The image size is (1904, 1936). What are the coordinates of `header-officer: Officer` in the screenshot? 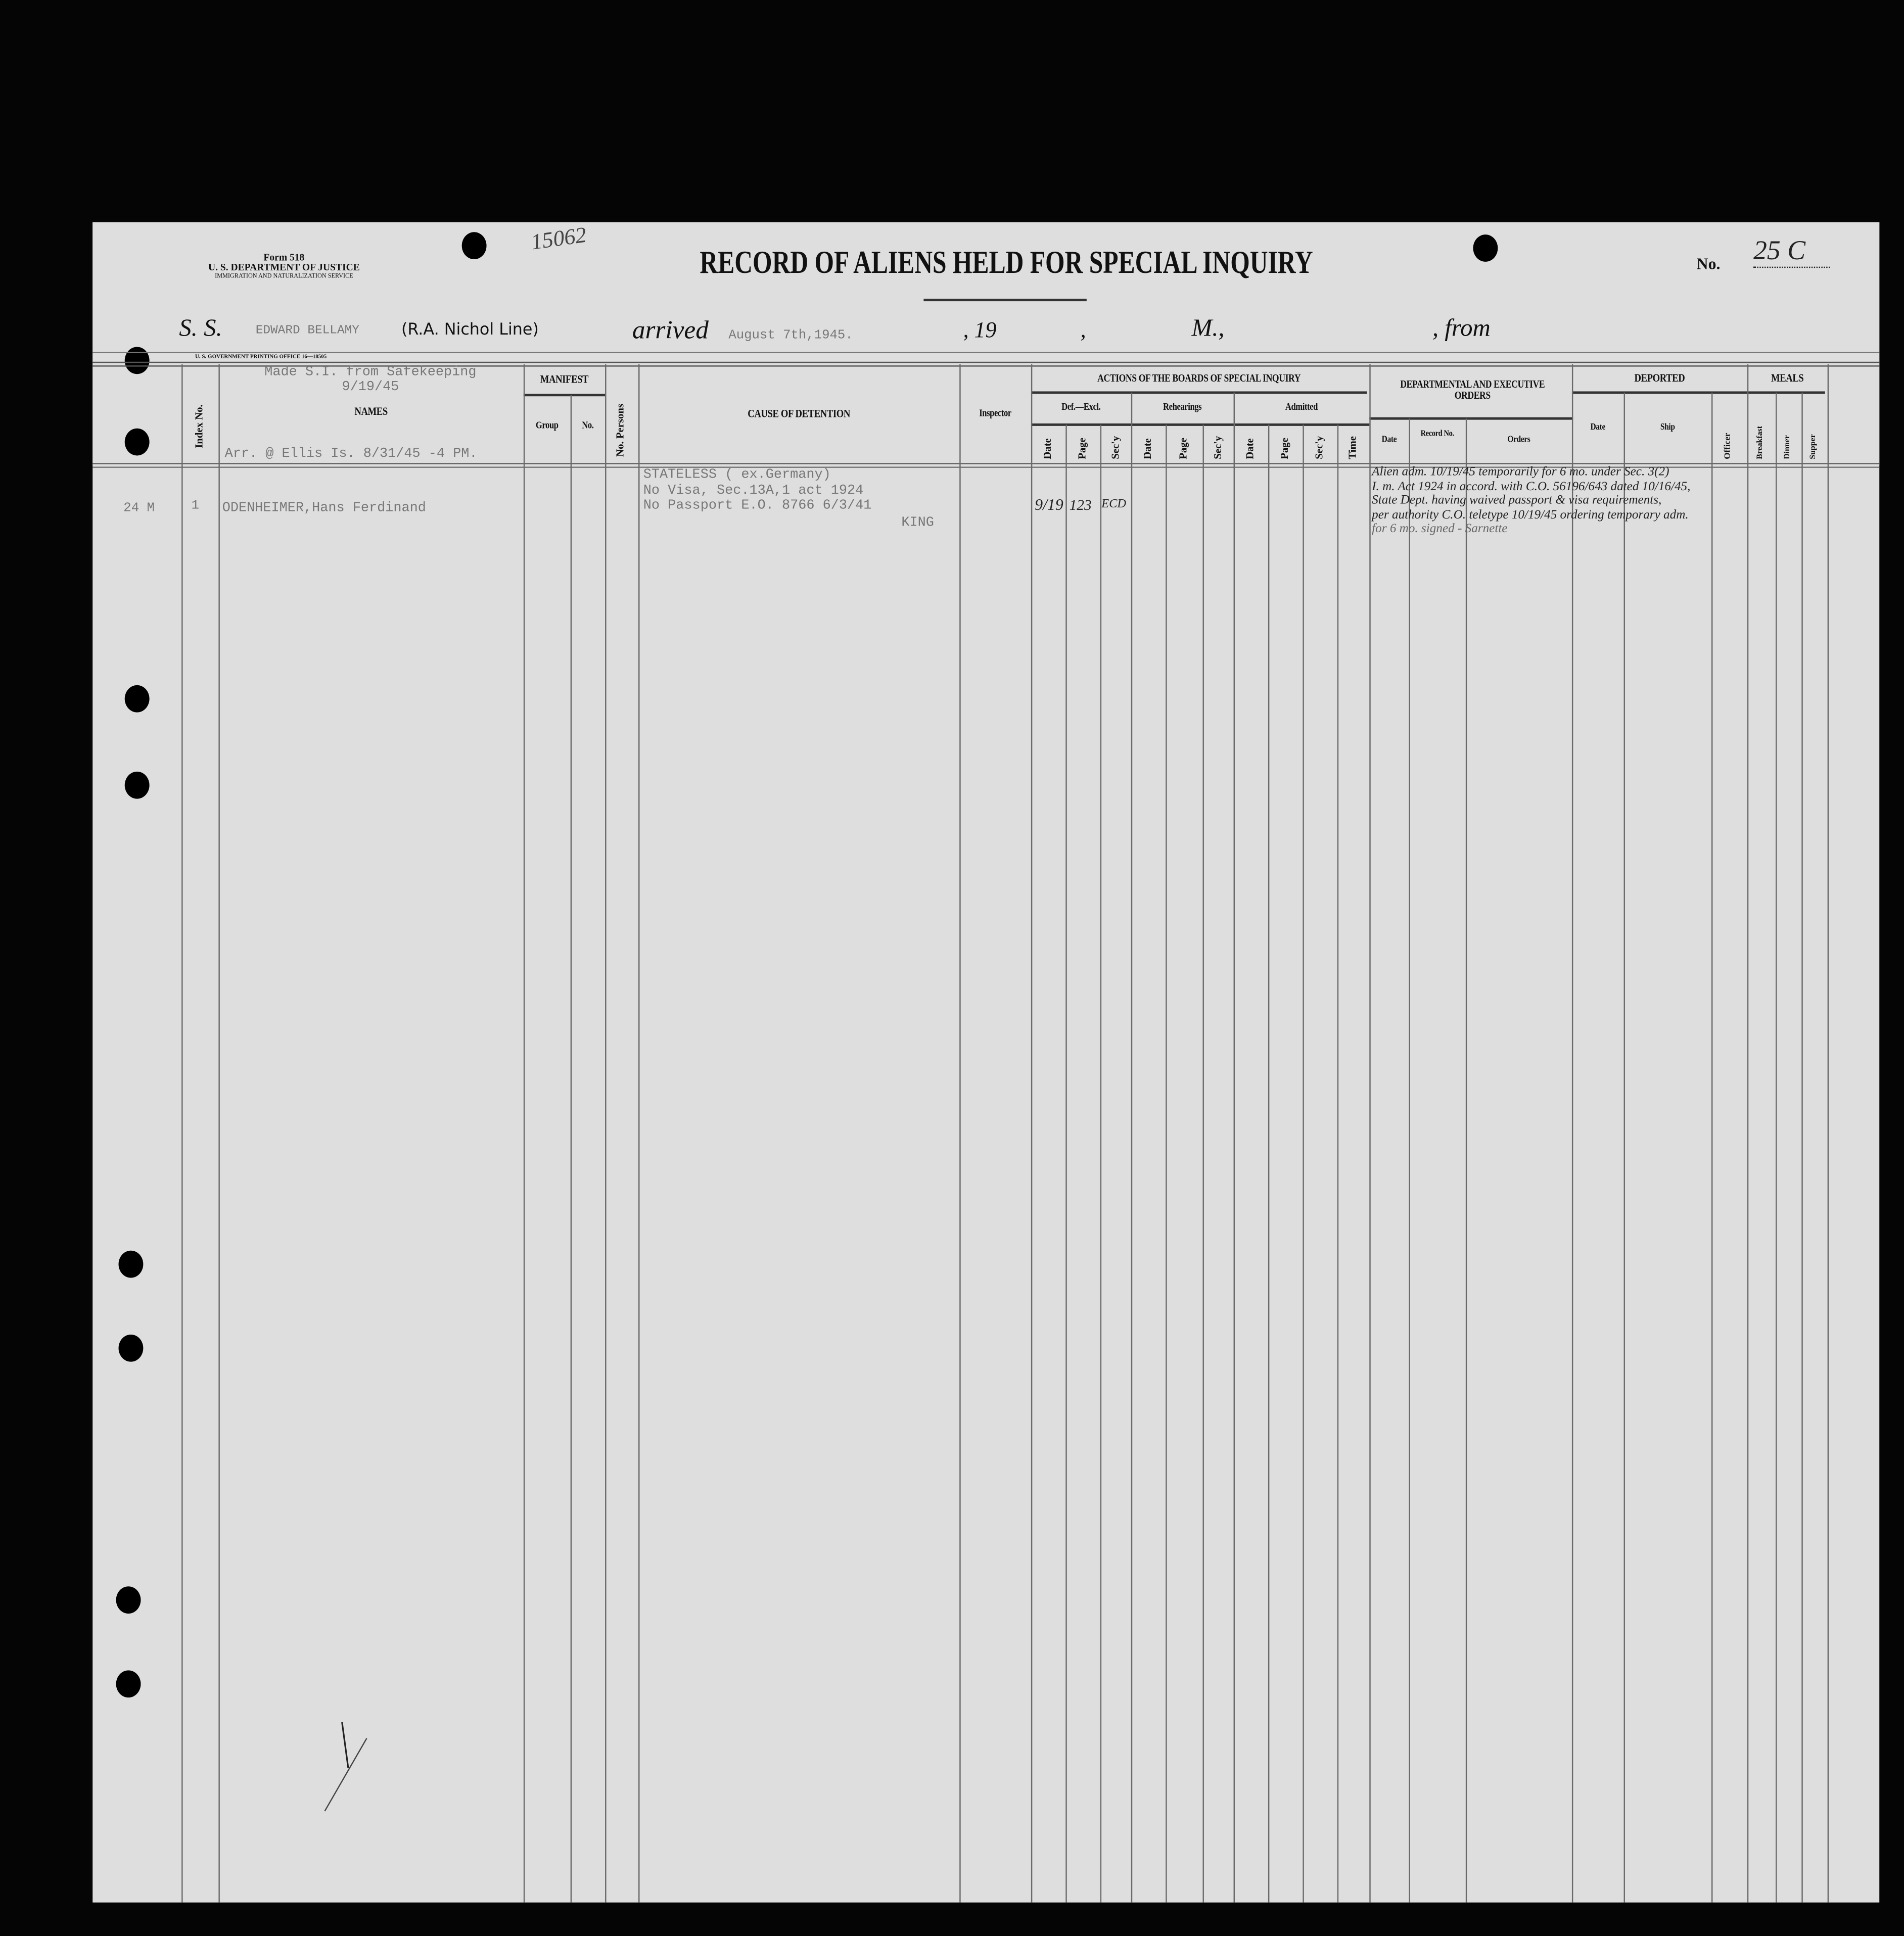 It's located at (1727, 446).